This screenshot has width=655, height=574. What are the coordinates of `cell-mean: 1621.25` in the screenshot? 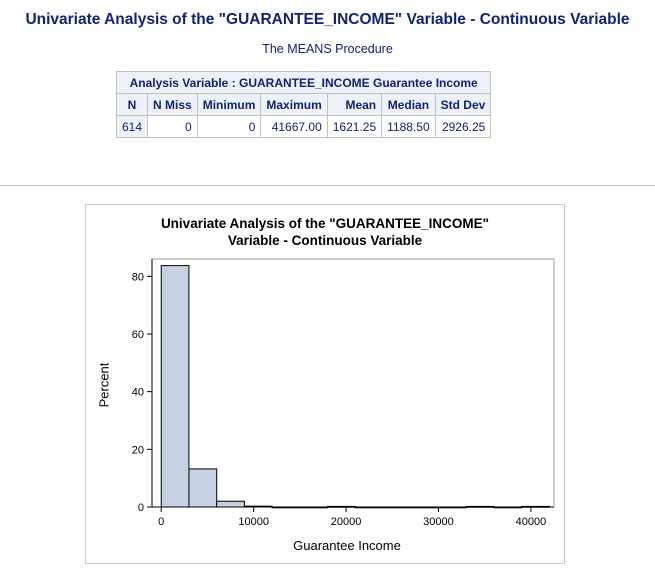 It's located at (354, 126).